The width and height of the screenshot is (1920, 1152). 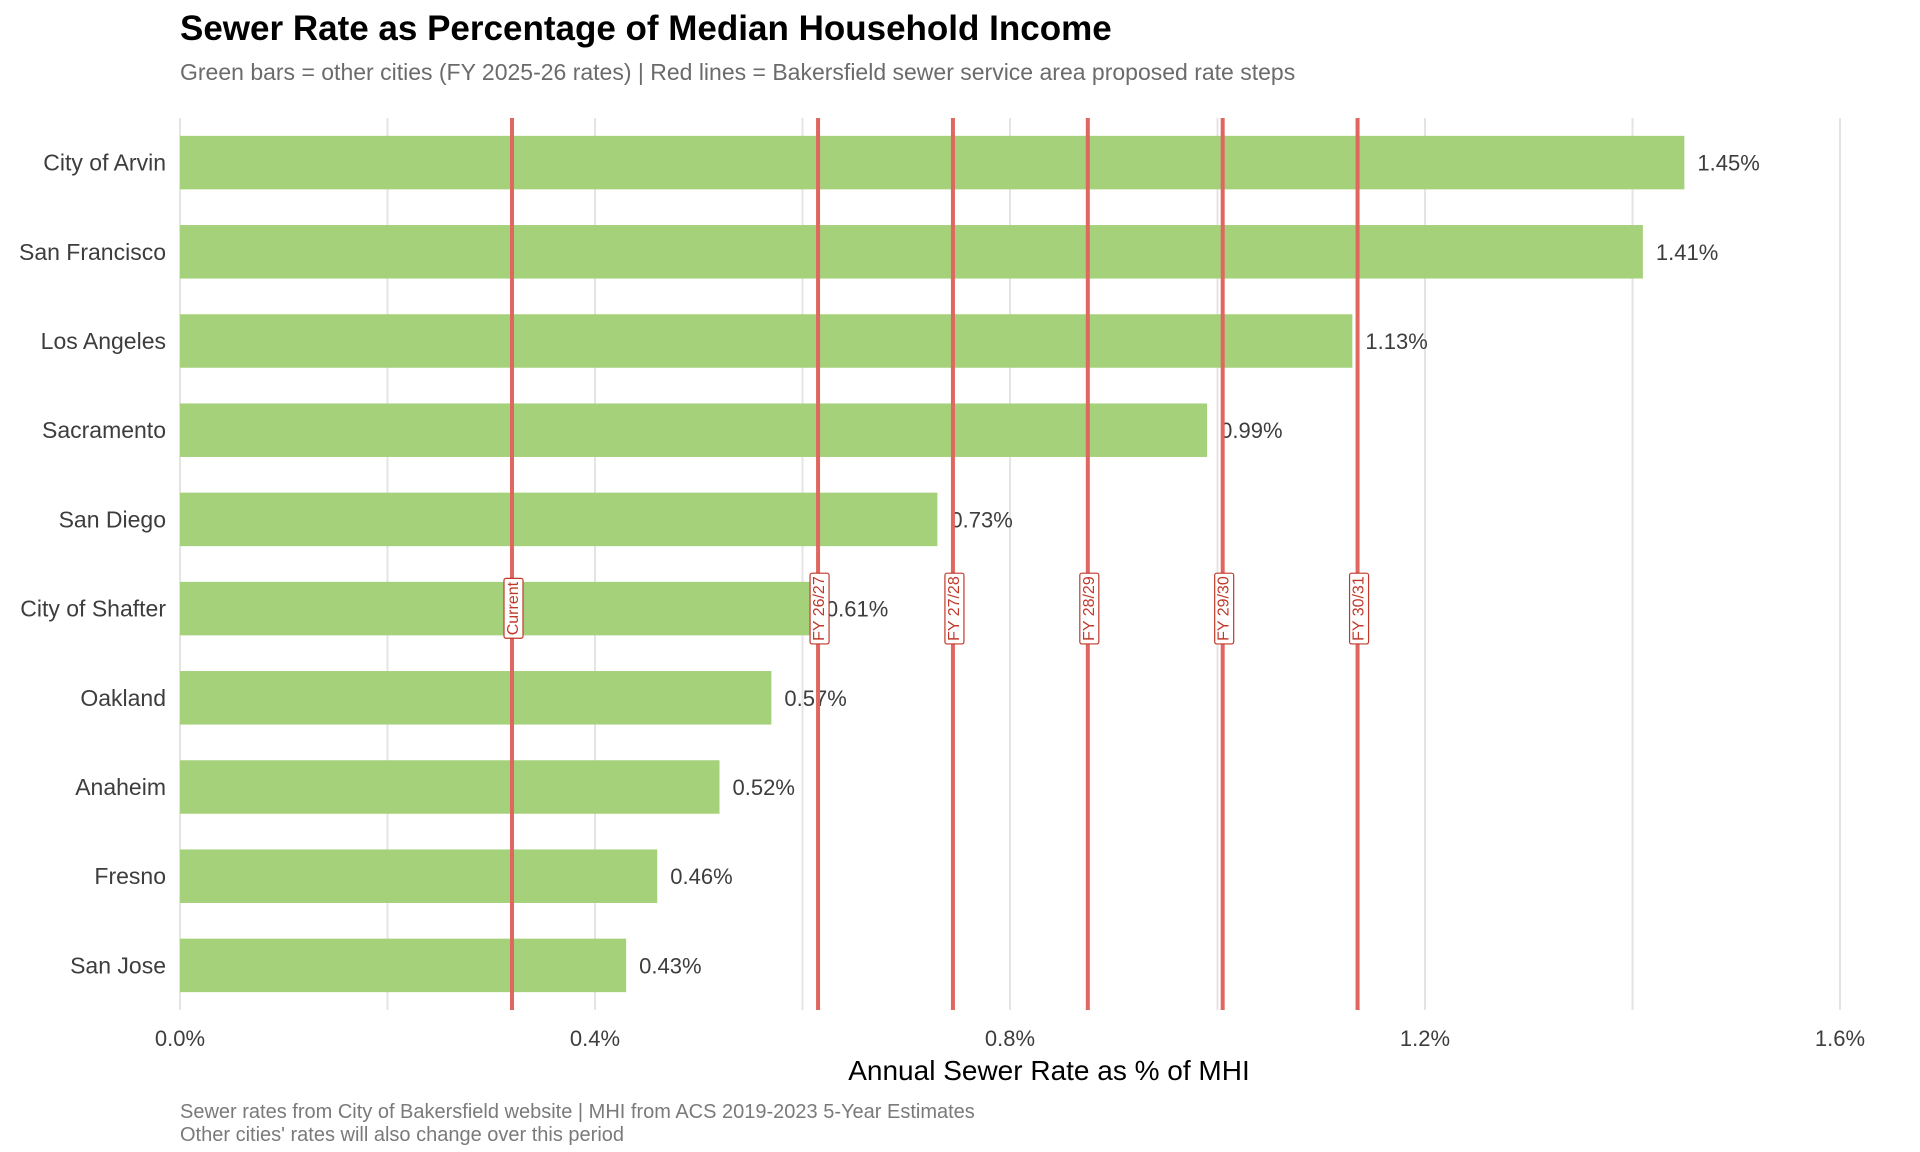 I want to click on reference-line-label: FY 28/29, so click(x=1089, y=608).